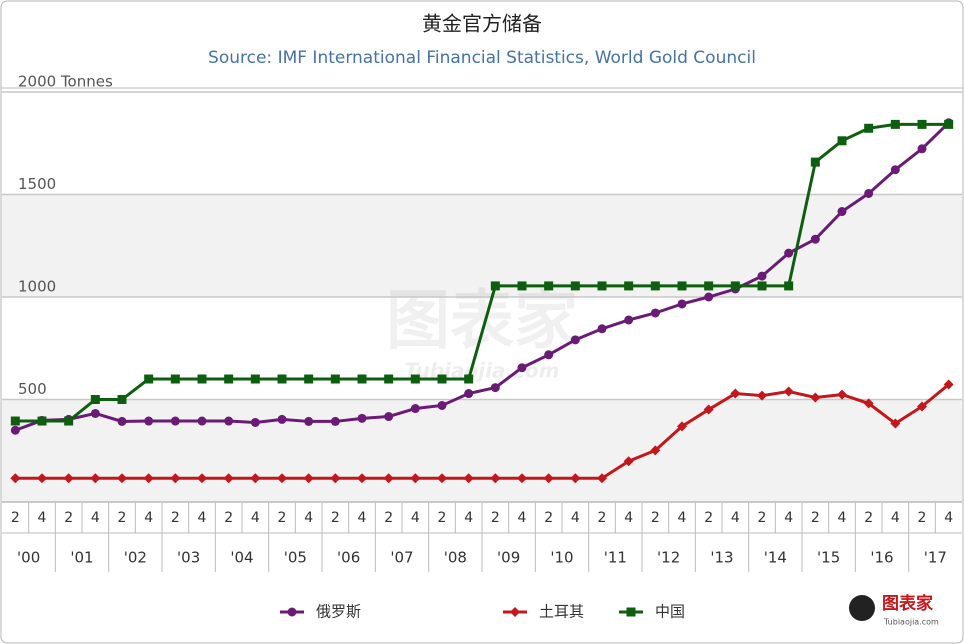 Image resolution: width=964 pixels, height=644 pixels. What do you see at coordinates (32, 389) in the screenshot?
I see `y-tick-label: 500` at bounding box center [32, 389].